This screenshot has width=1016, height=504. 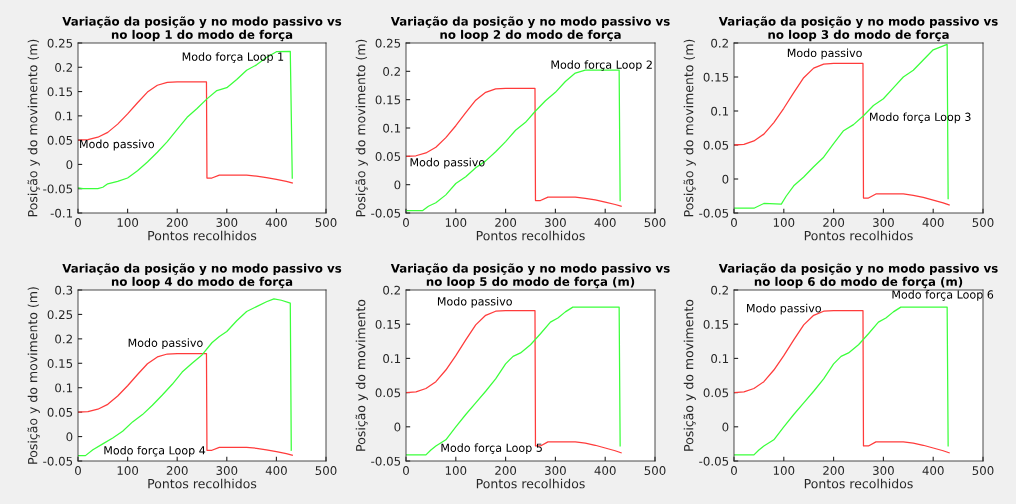 What do you see at coordinates (155, 451) in the screenshot?
I see `series-label: Modo força Loop 4` at bounding box center [155, 451].